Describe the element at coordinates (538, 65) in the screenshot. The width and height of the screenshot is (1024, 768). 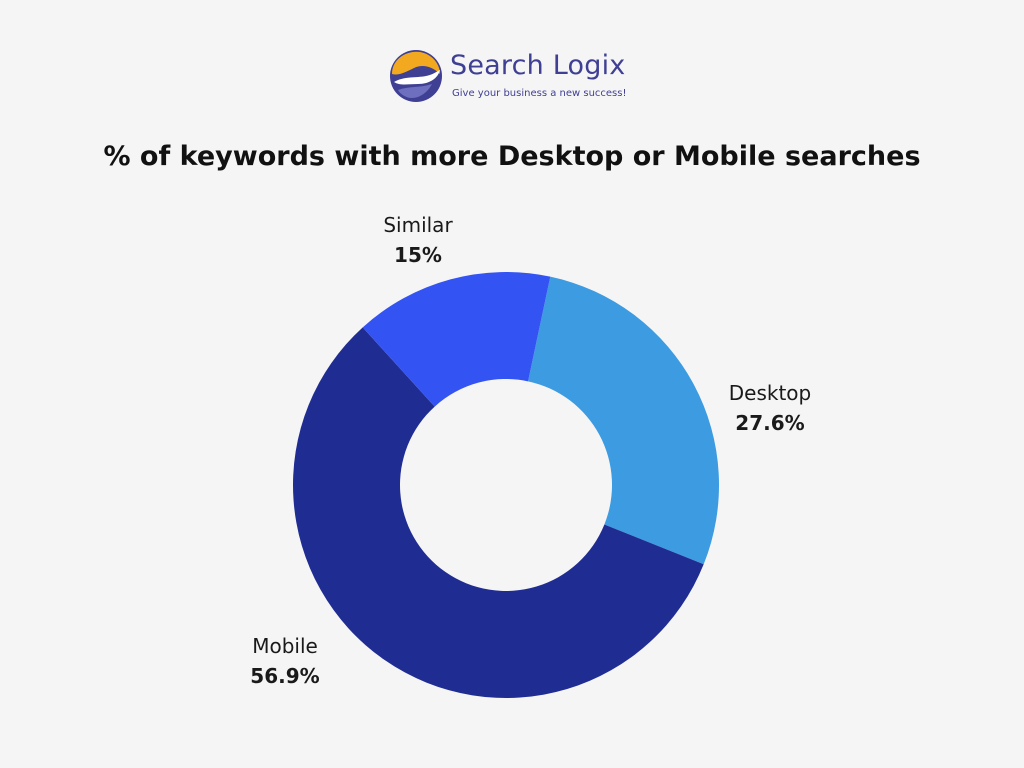
I see `brand-name: Search Logix` at that location.